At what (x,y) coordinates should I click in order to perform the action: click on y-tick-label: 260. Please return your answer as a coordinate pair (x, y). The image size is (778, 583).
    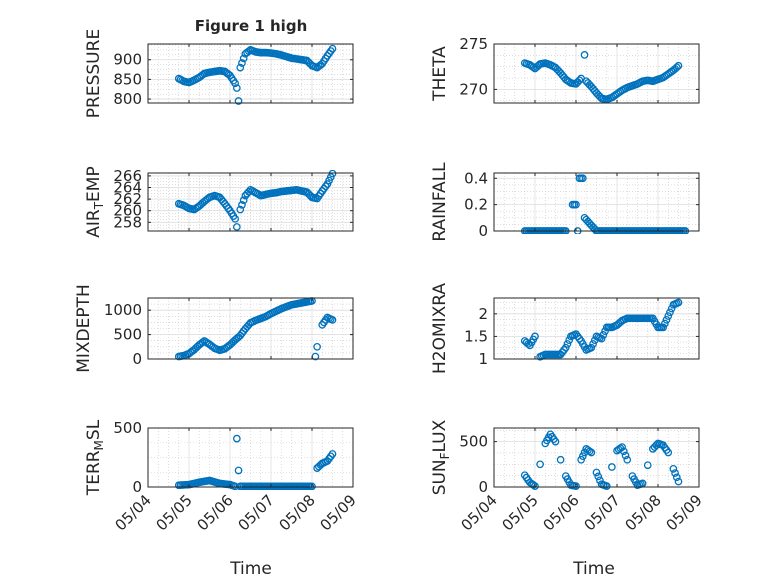
    Looking at the image, I should click on (127, 211).